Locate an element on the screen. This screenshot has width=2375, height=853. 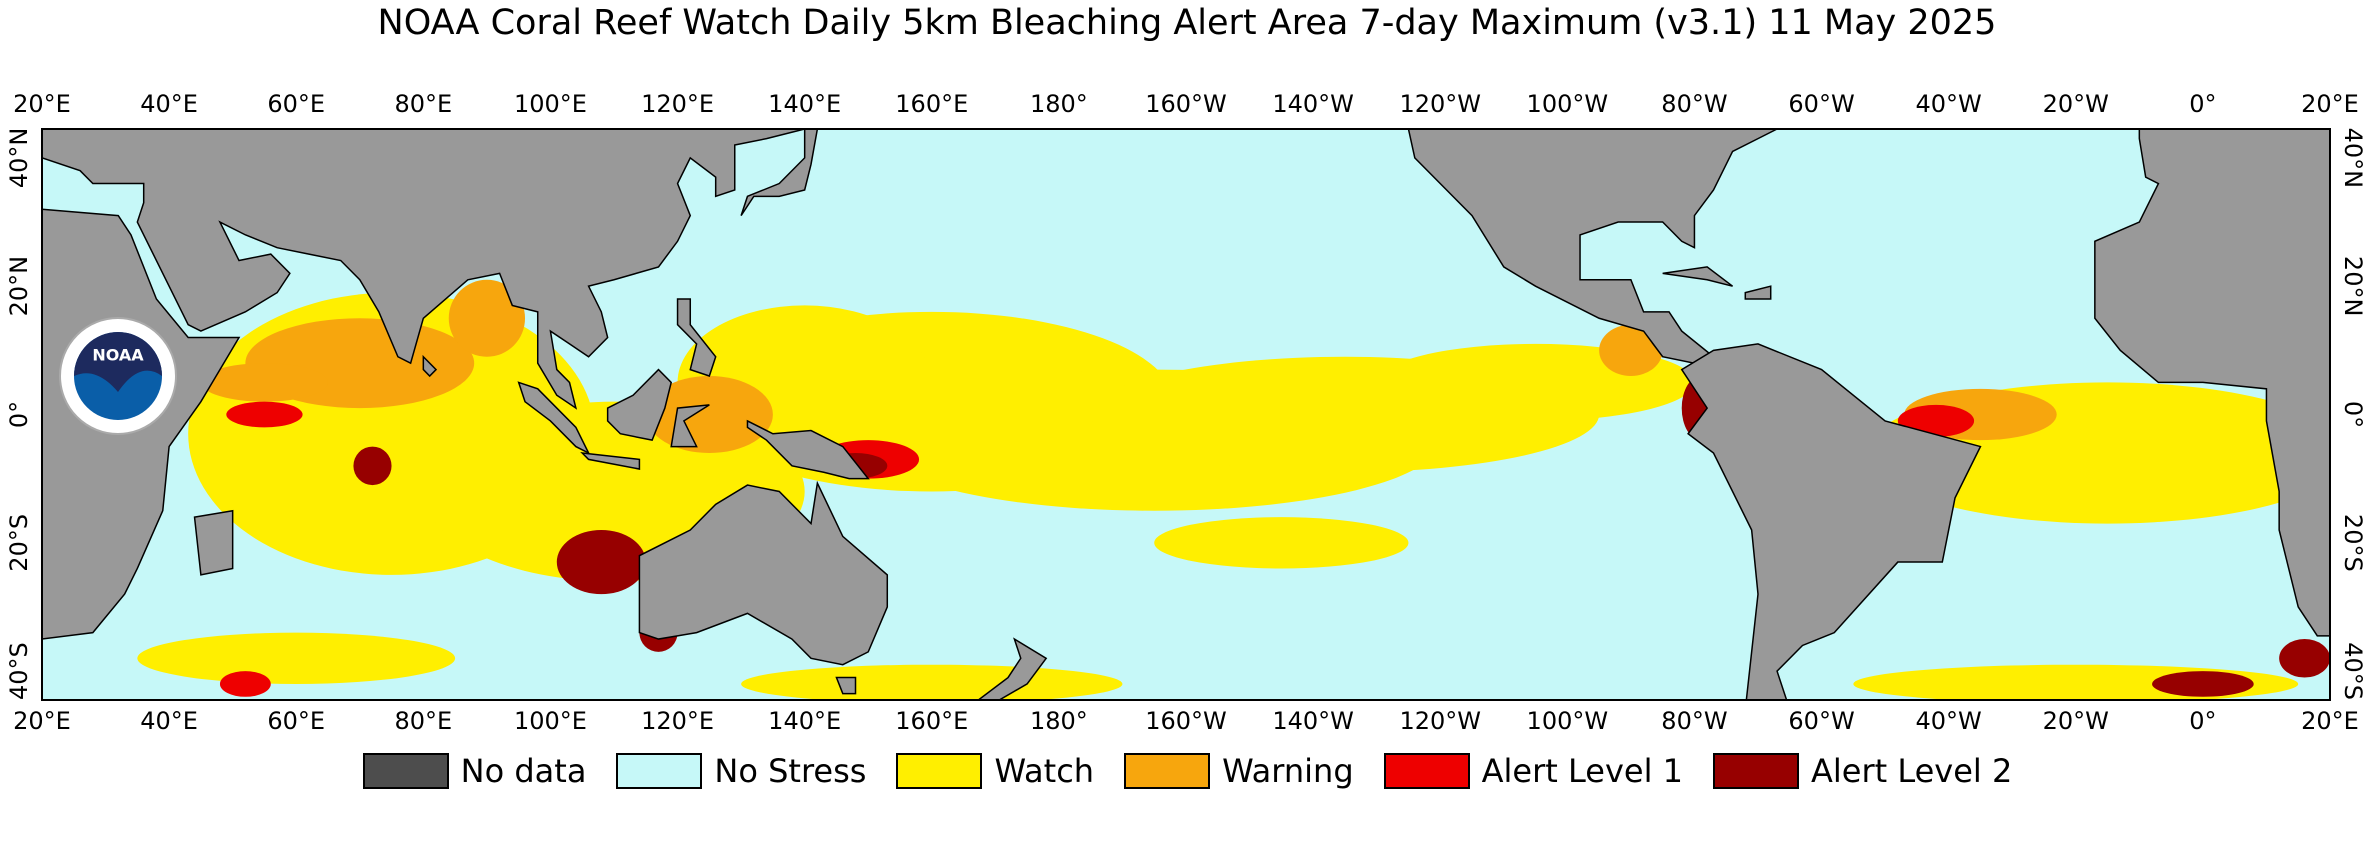
lon-label-bottom: 20°W is located at coordinates (2076, 721).